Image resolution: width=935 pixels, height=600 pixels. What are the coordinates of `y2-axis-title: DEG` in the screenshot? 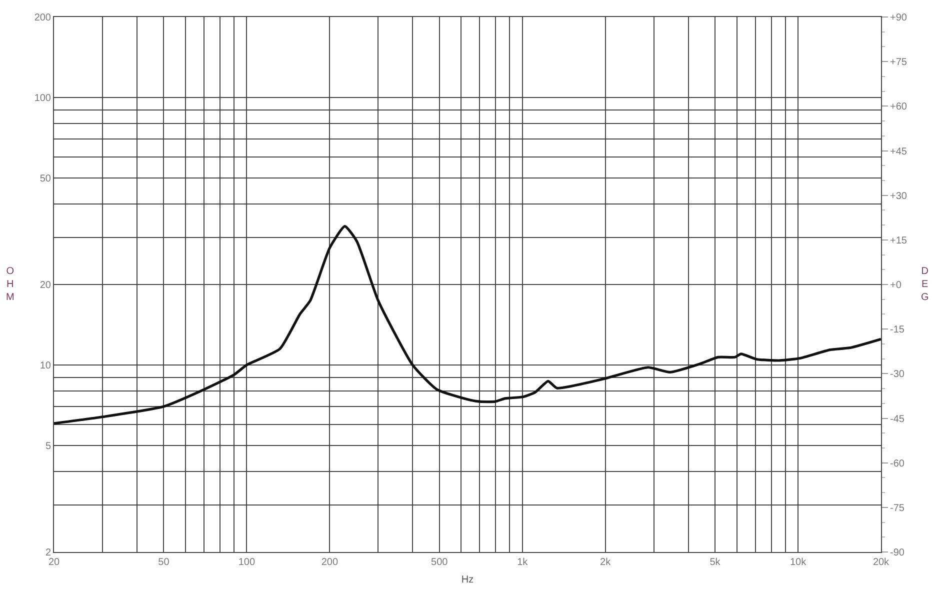 It's located at (925, 284).